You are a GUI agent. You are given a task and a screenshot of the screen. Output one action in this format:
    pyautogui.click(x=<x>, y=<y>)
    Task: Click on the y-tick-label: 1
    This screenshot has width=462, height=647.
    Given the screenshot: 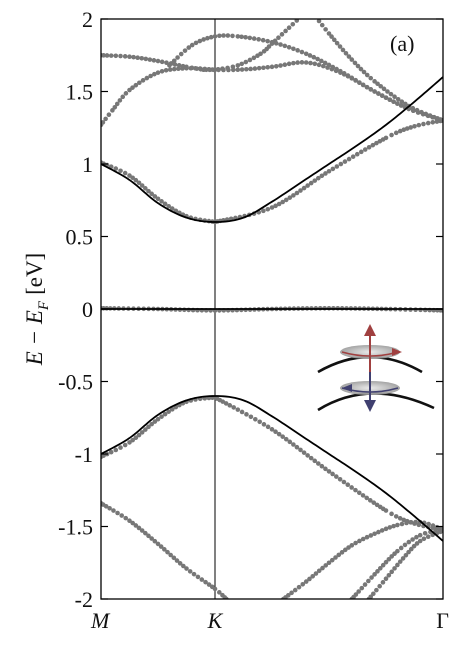 What is the action you would take?
    pyautogui.click(x=87, y=164)
    